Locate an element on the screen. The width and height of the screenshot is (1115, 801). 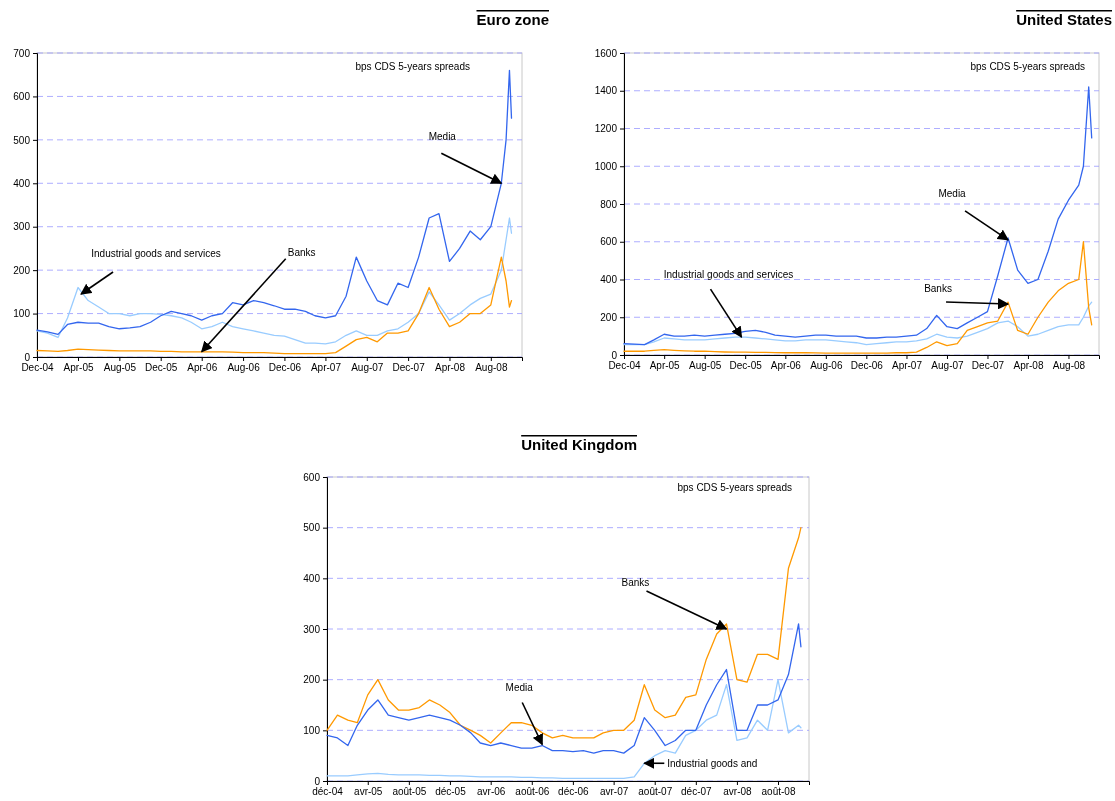
x-tick-label: août-06 is located at coordinates (532, 792).